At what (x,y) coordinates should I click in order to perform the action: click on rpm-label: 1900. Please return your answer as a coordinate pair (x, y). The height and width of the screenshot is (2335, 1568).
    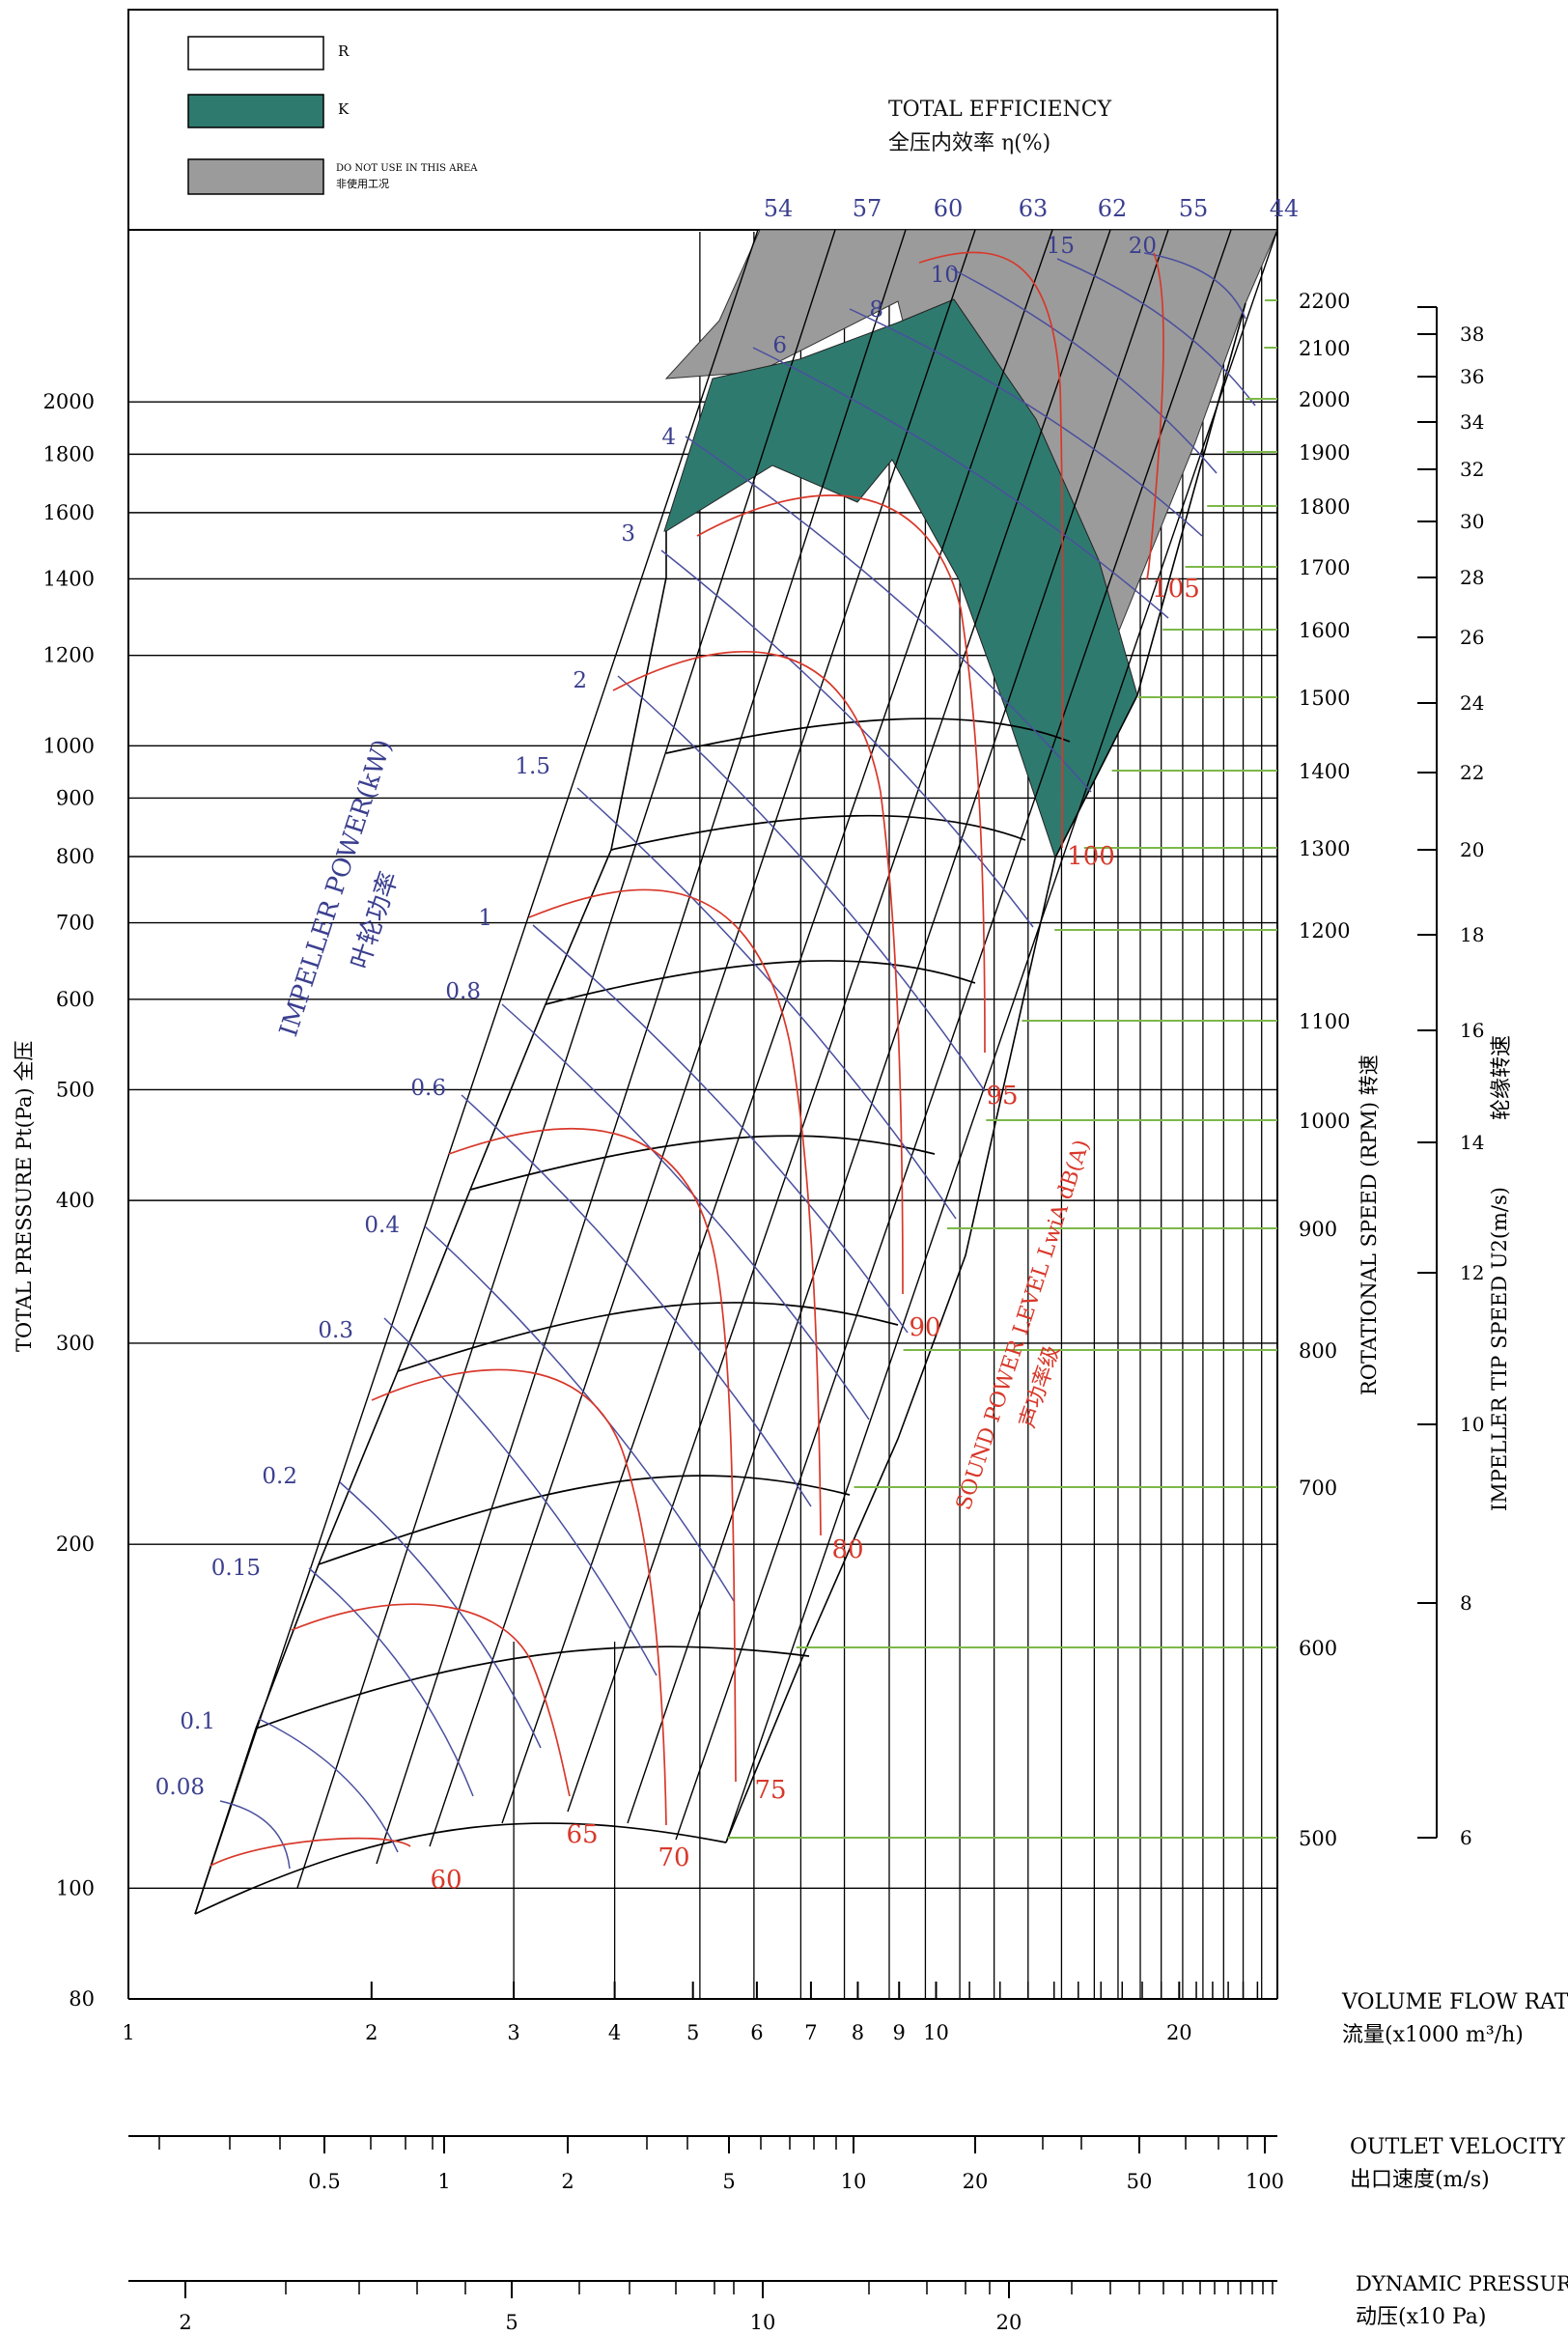
    Looking at the image, I should click on (1325, 452).